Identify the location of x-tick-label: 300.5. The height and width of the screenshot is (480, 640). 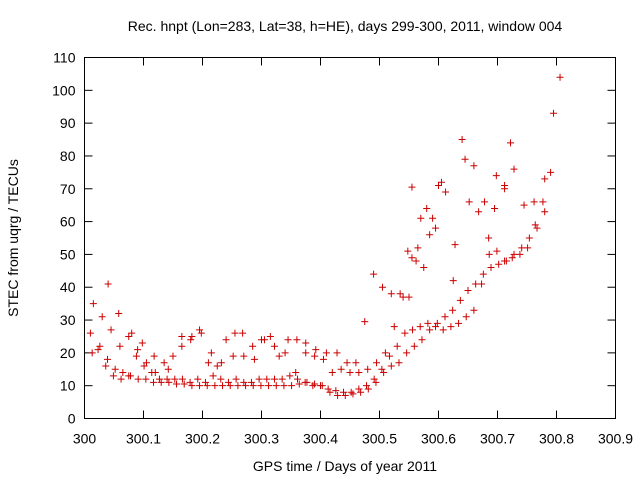
(379, 439).